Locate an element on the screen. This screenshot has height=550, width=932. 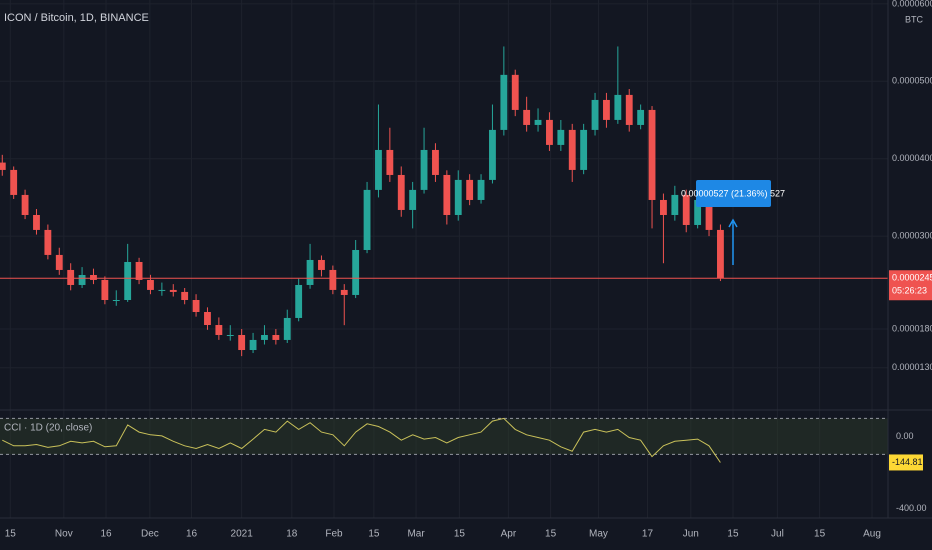
indicator-title: CCI · 1D (20, close) is located at coordinates (48, 428).